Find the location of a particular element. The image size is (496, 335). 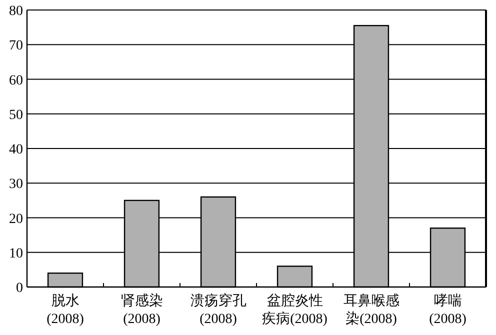

x-tick-label: 哮喘(2008) is located at coordinates (448, 310).